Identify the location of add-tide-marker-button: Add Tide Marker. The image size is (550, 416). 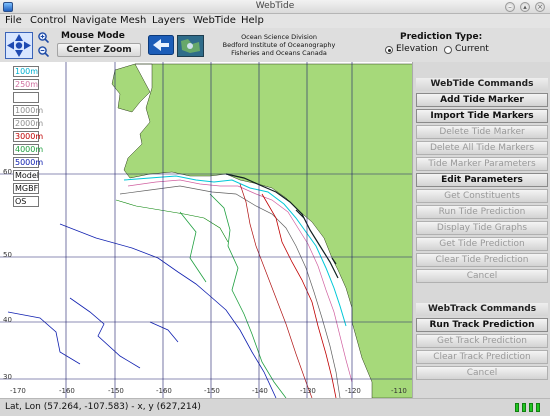
(482, 100).